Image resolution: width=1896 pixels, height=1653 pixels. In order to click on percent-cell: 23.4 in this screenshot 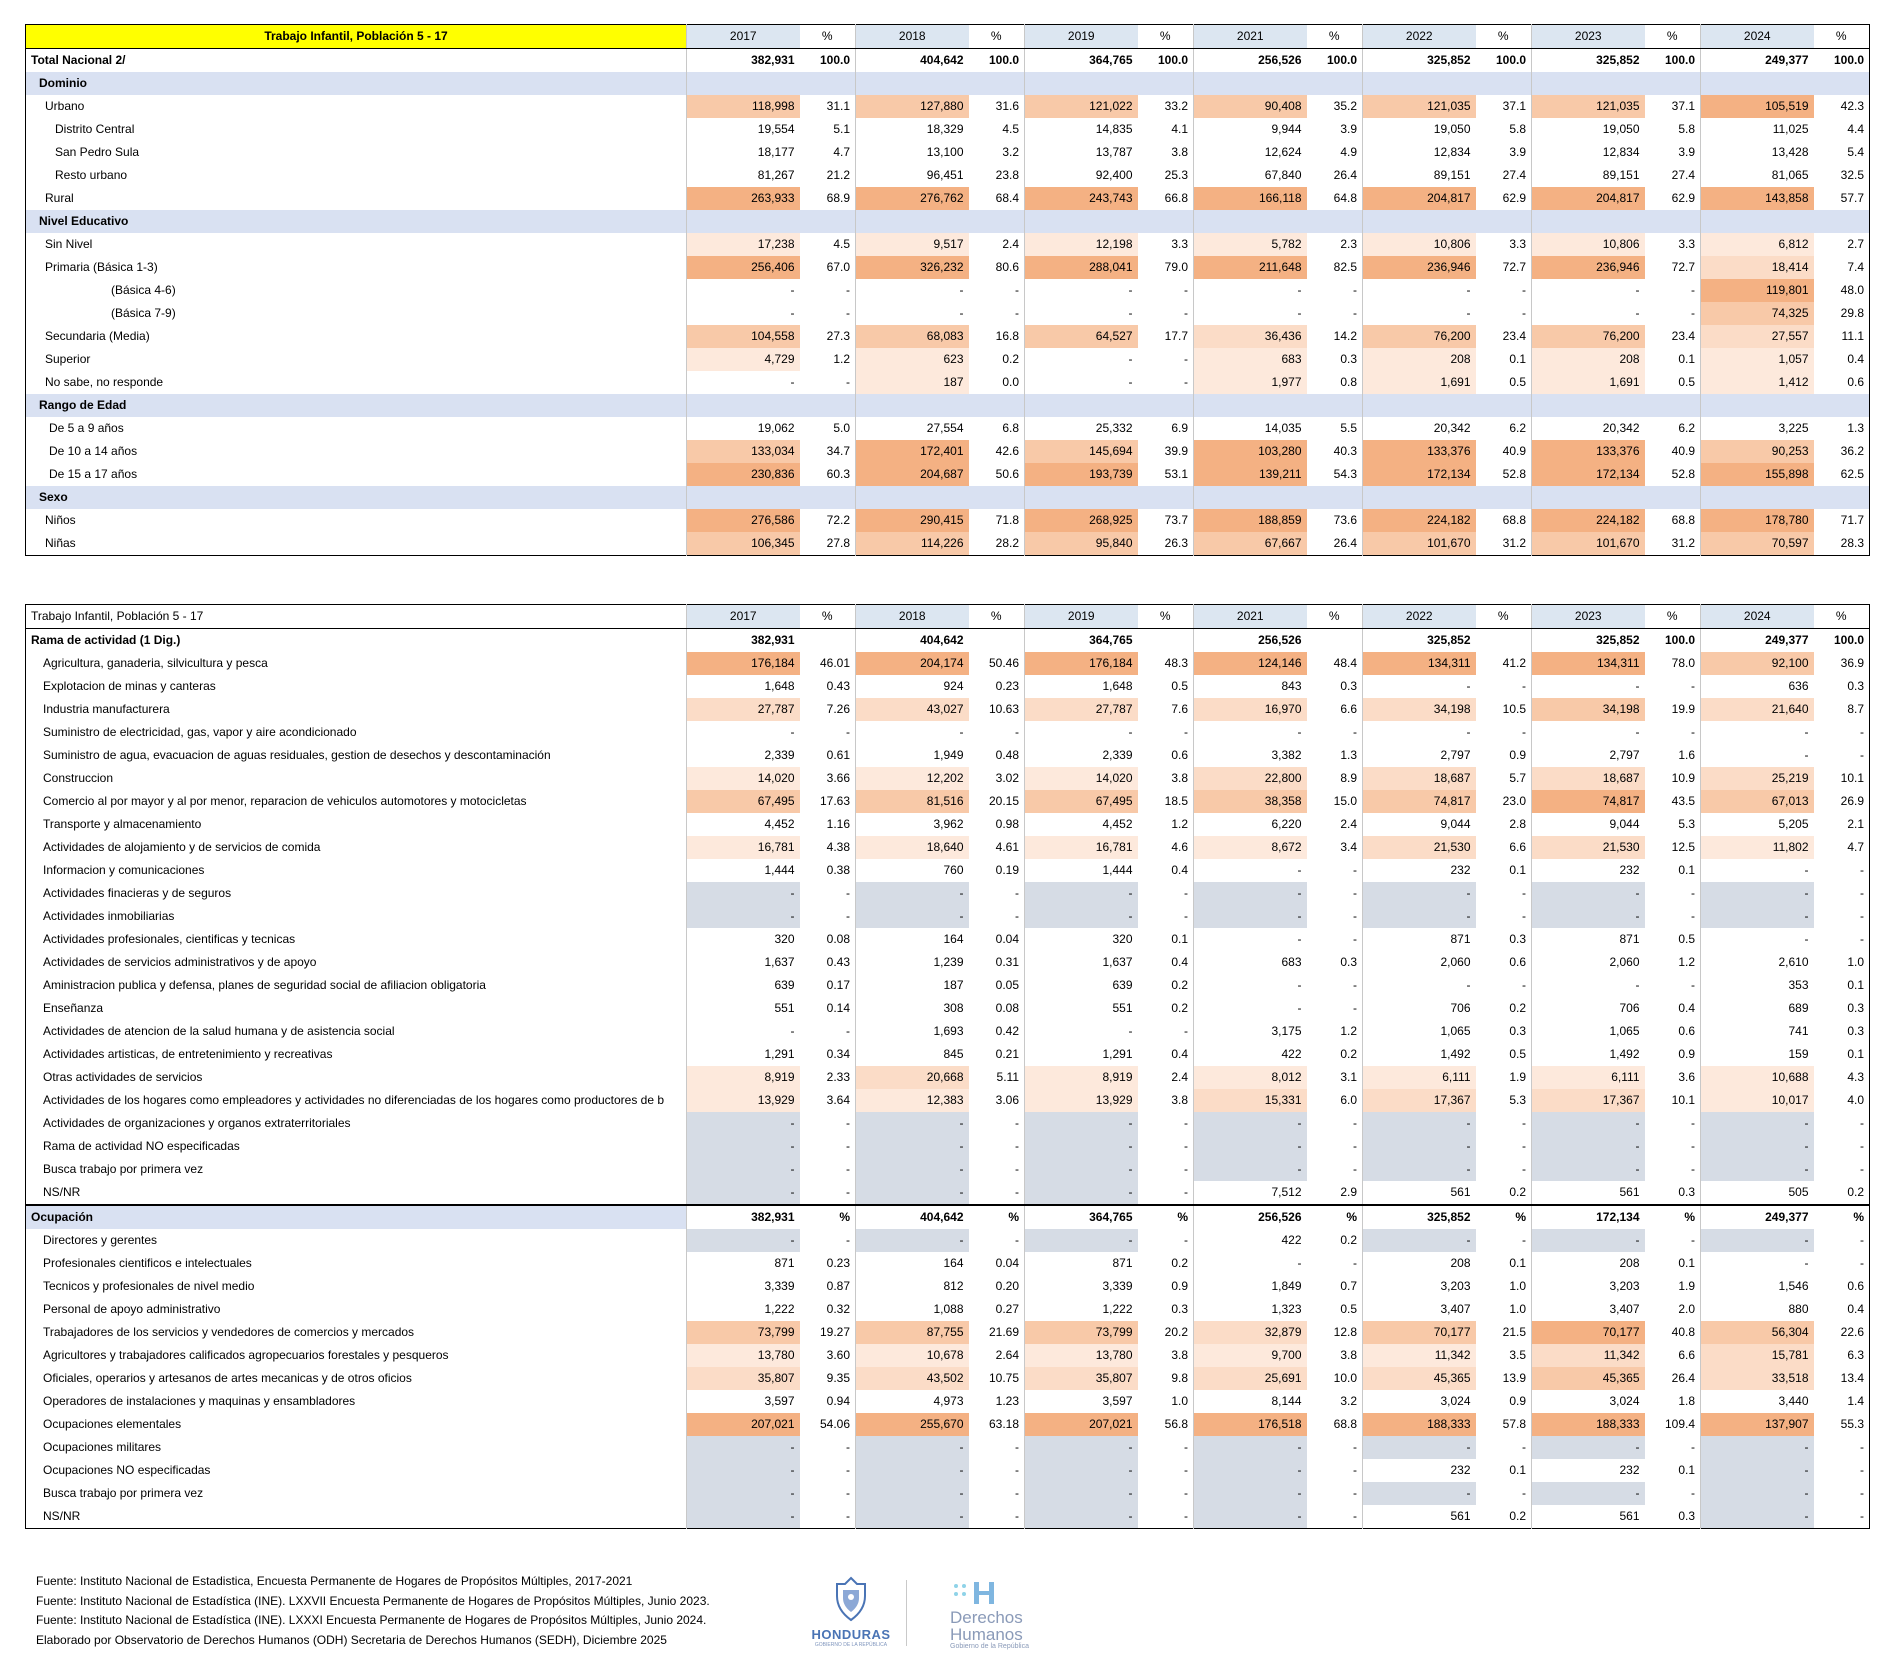, I will do `click(1683, 336)`.